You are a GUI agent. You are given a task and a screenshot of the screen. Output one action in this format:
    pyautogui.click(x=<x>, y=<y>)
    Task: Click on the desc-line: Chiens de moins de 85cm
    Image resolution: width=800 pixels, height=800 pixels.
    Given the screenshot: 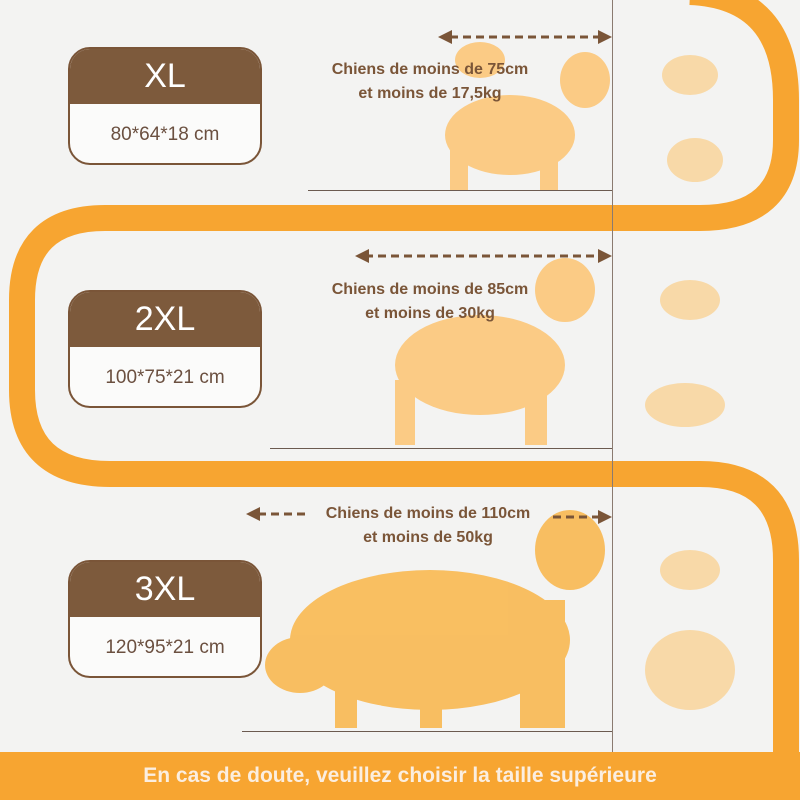 What is the action you would take?
    pyautogui.click(x=430, y=289)
    